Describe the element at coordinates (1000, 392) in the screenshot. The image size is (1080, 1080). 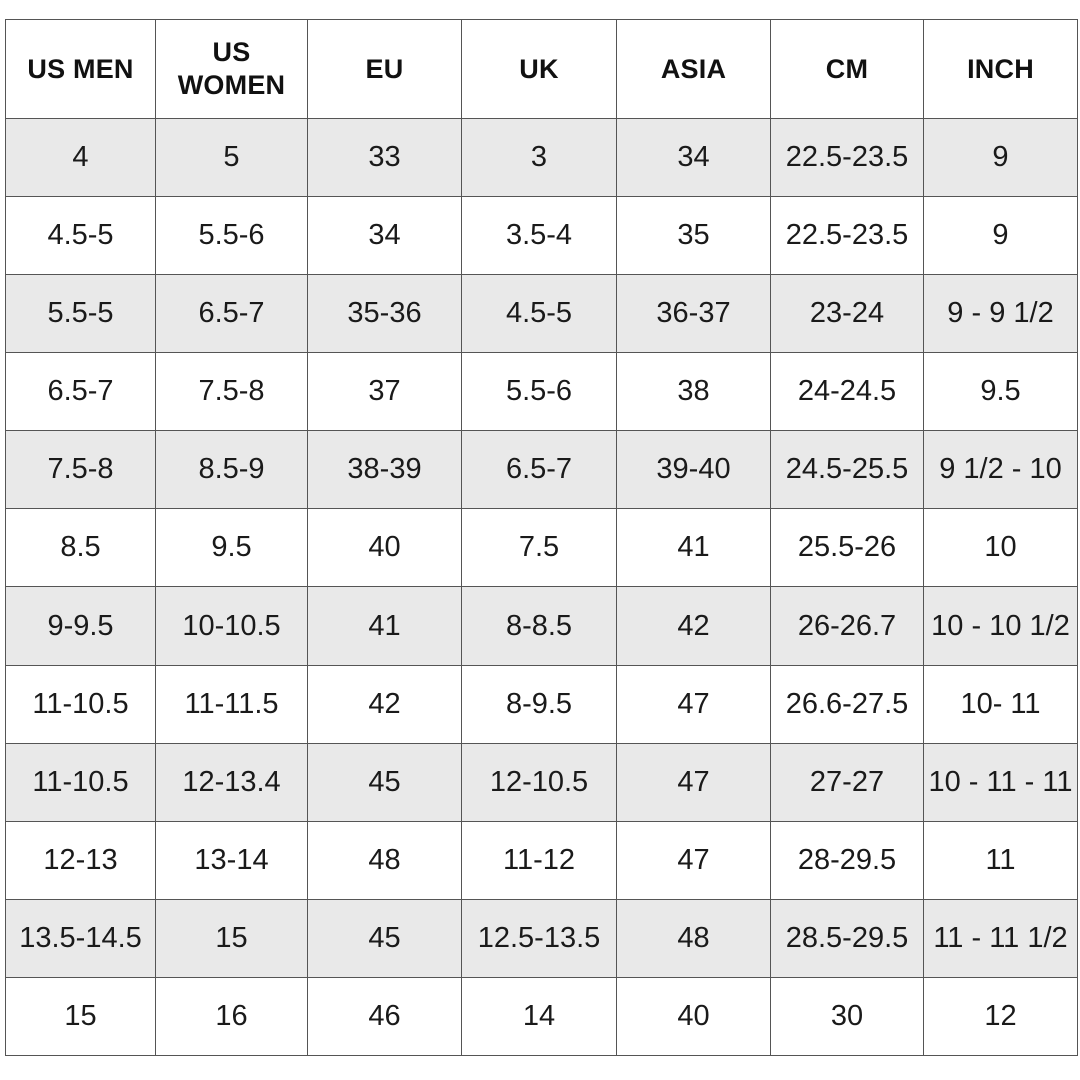
I see `cell-inch: 9.5` at that location.